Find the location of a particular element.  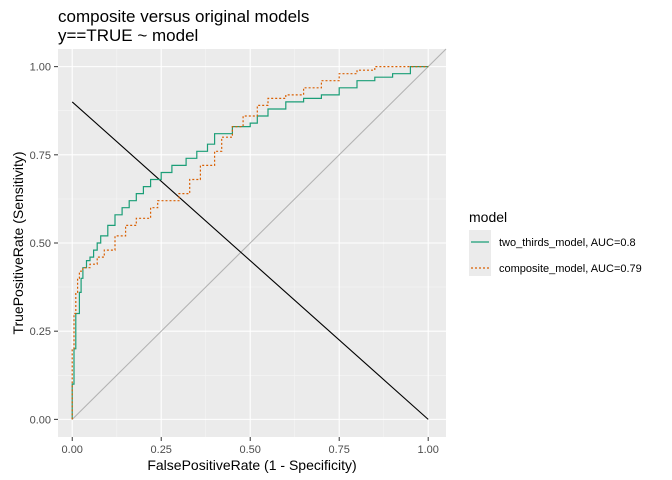

legend-key-bg is located at coordinates (480, 253).